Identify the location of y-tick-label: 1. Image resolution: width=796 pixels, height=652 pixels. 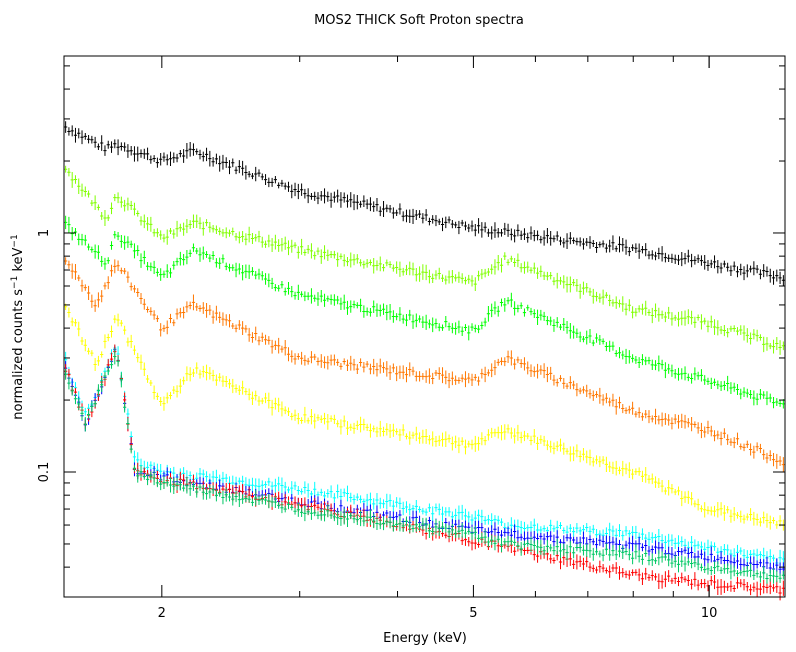
(44, 233).